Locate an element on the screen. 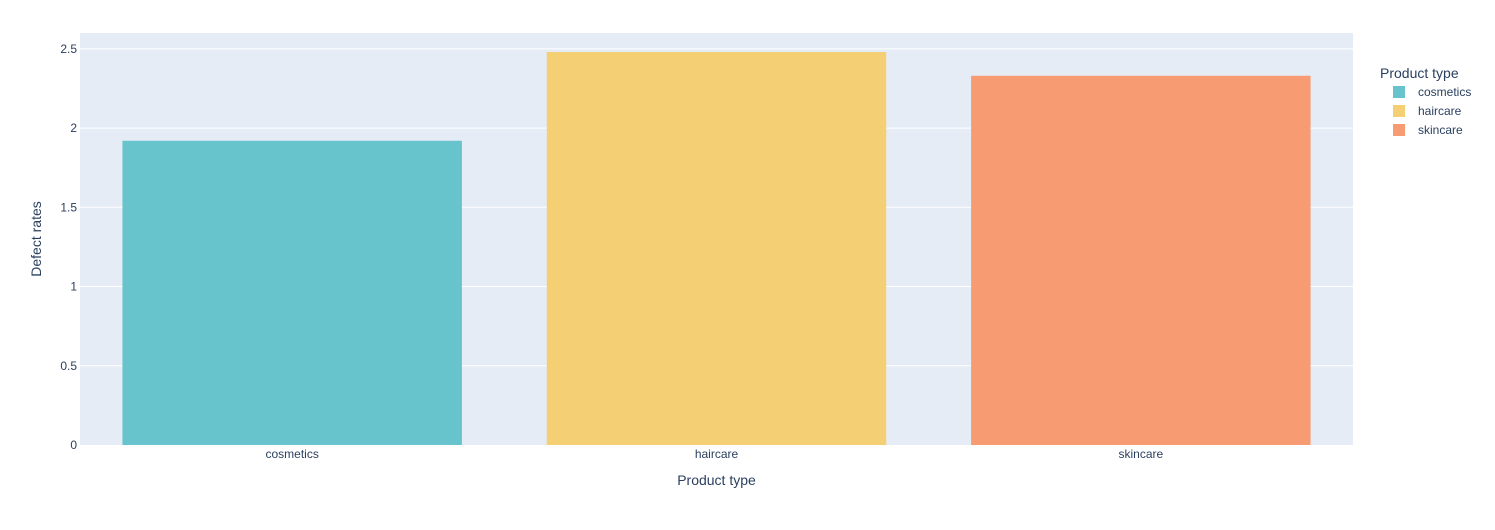 This screenshot has width=1495, height=530. bar-cosmetics is located at coordinates (292, 292).